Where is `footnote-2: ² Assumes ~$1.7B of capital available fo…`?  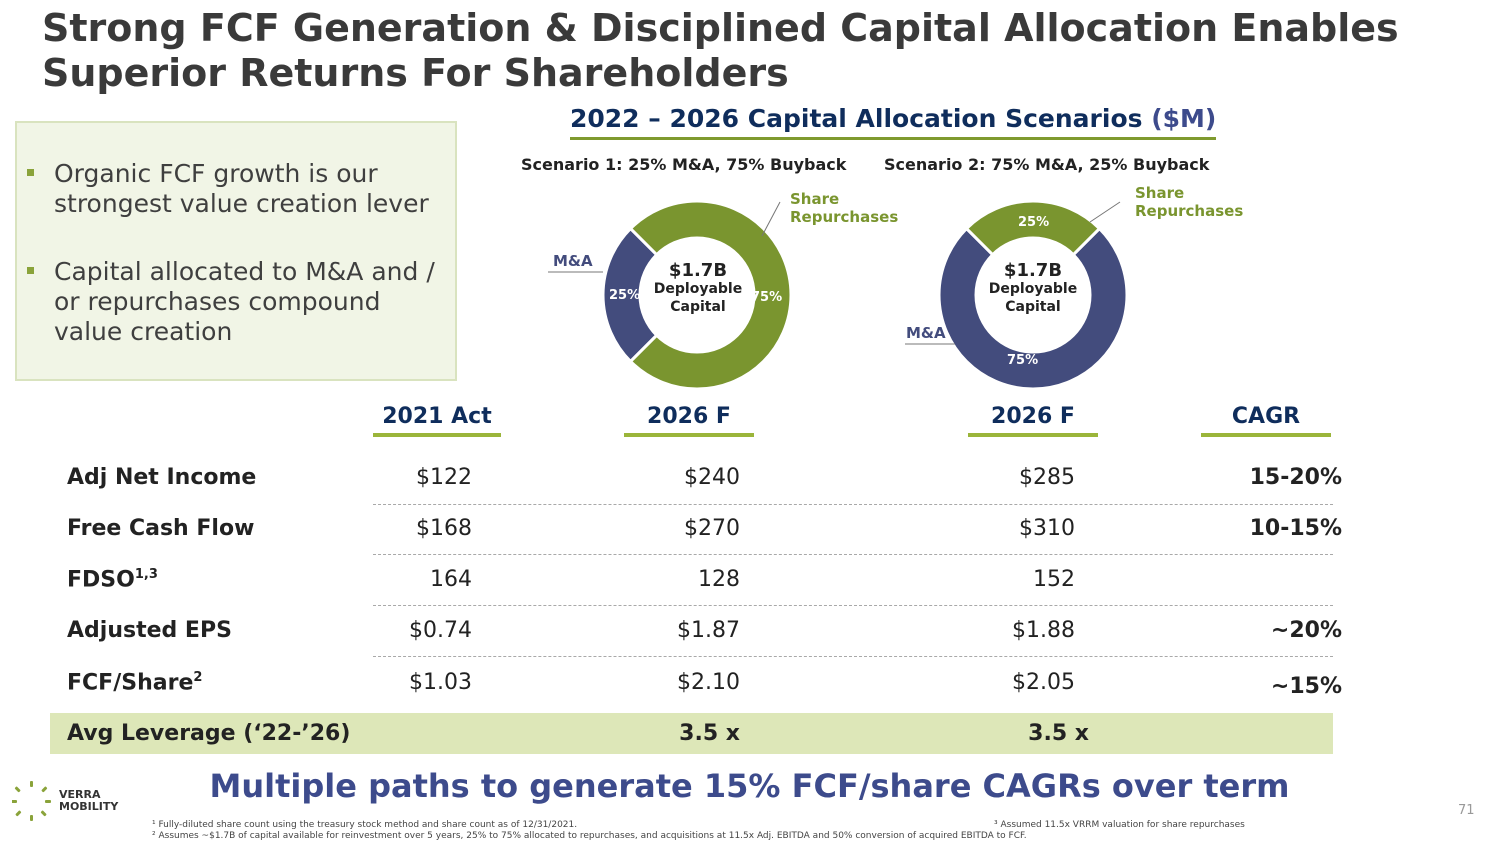 footnote-2: ² Assumes ~$1.7B of capital available fo… is located at coordinates (589, 836).